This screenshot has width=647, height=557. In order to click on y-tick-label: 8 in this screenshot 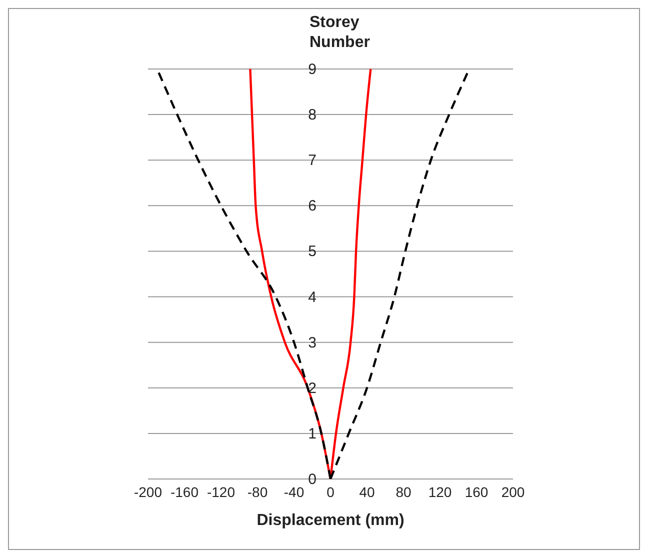, I will do `click(312, 115)`.